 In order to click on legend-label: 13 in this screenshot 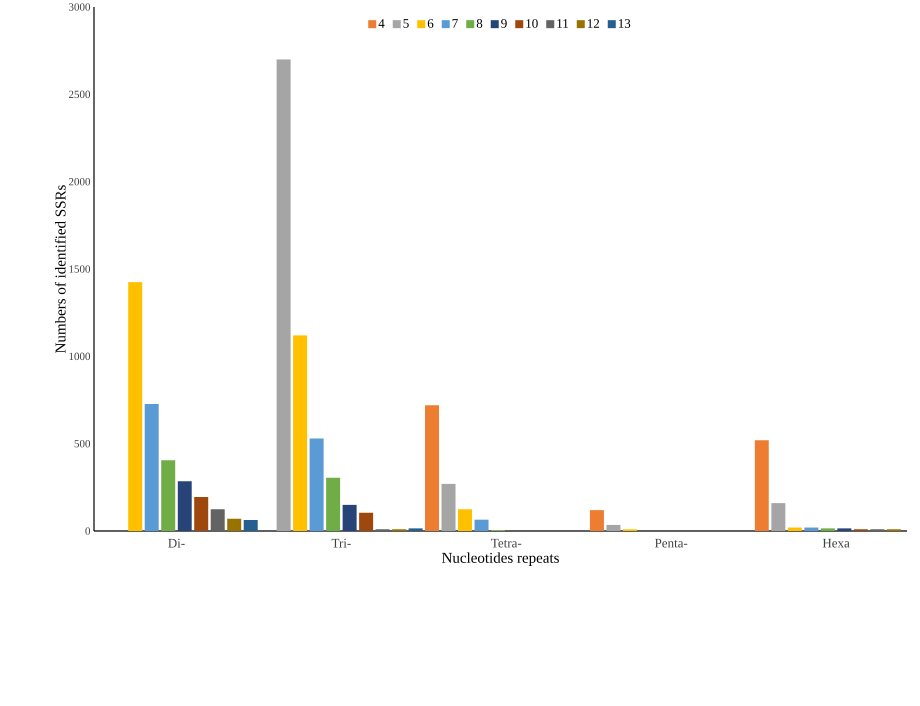, I will do `click(624, 23)`.